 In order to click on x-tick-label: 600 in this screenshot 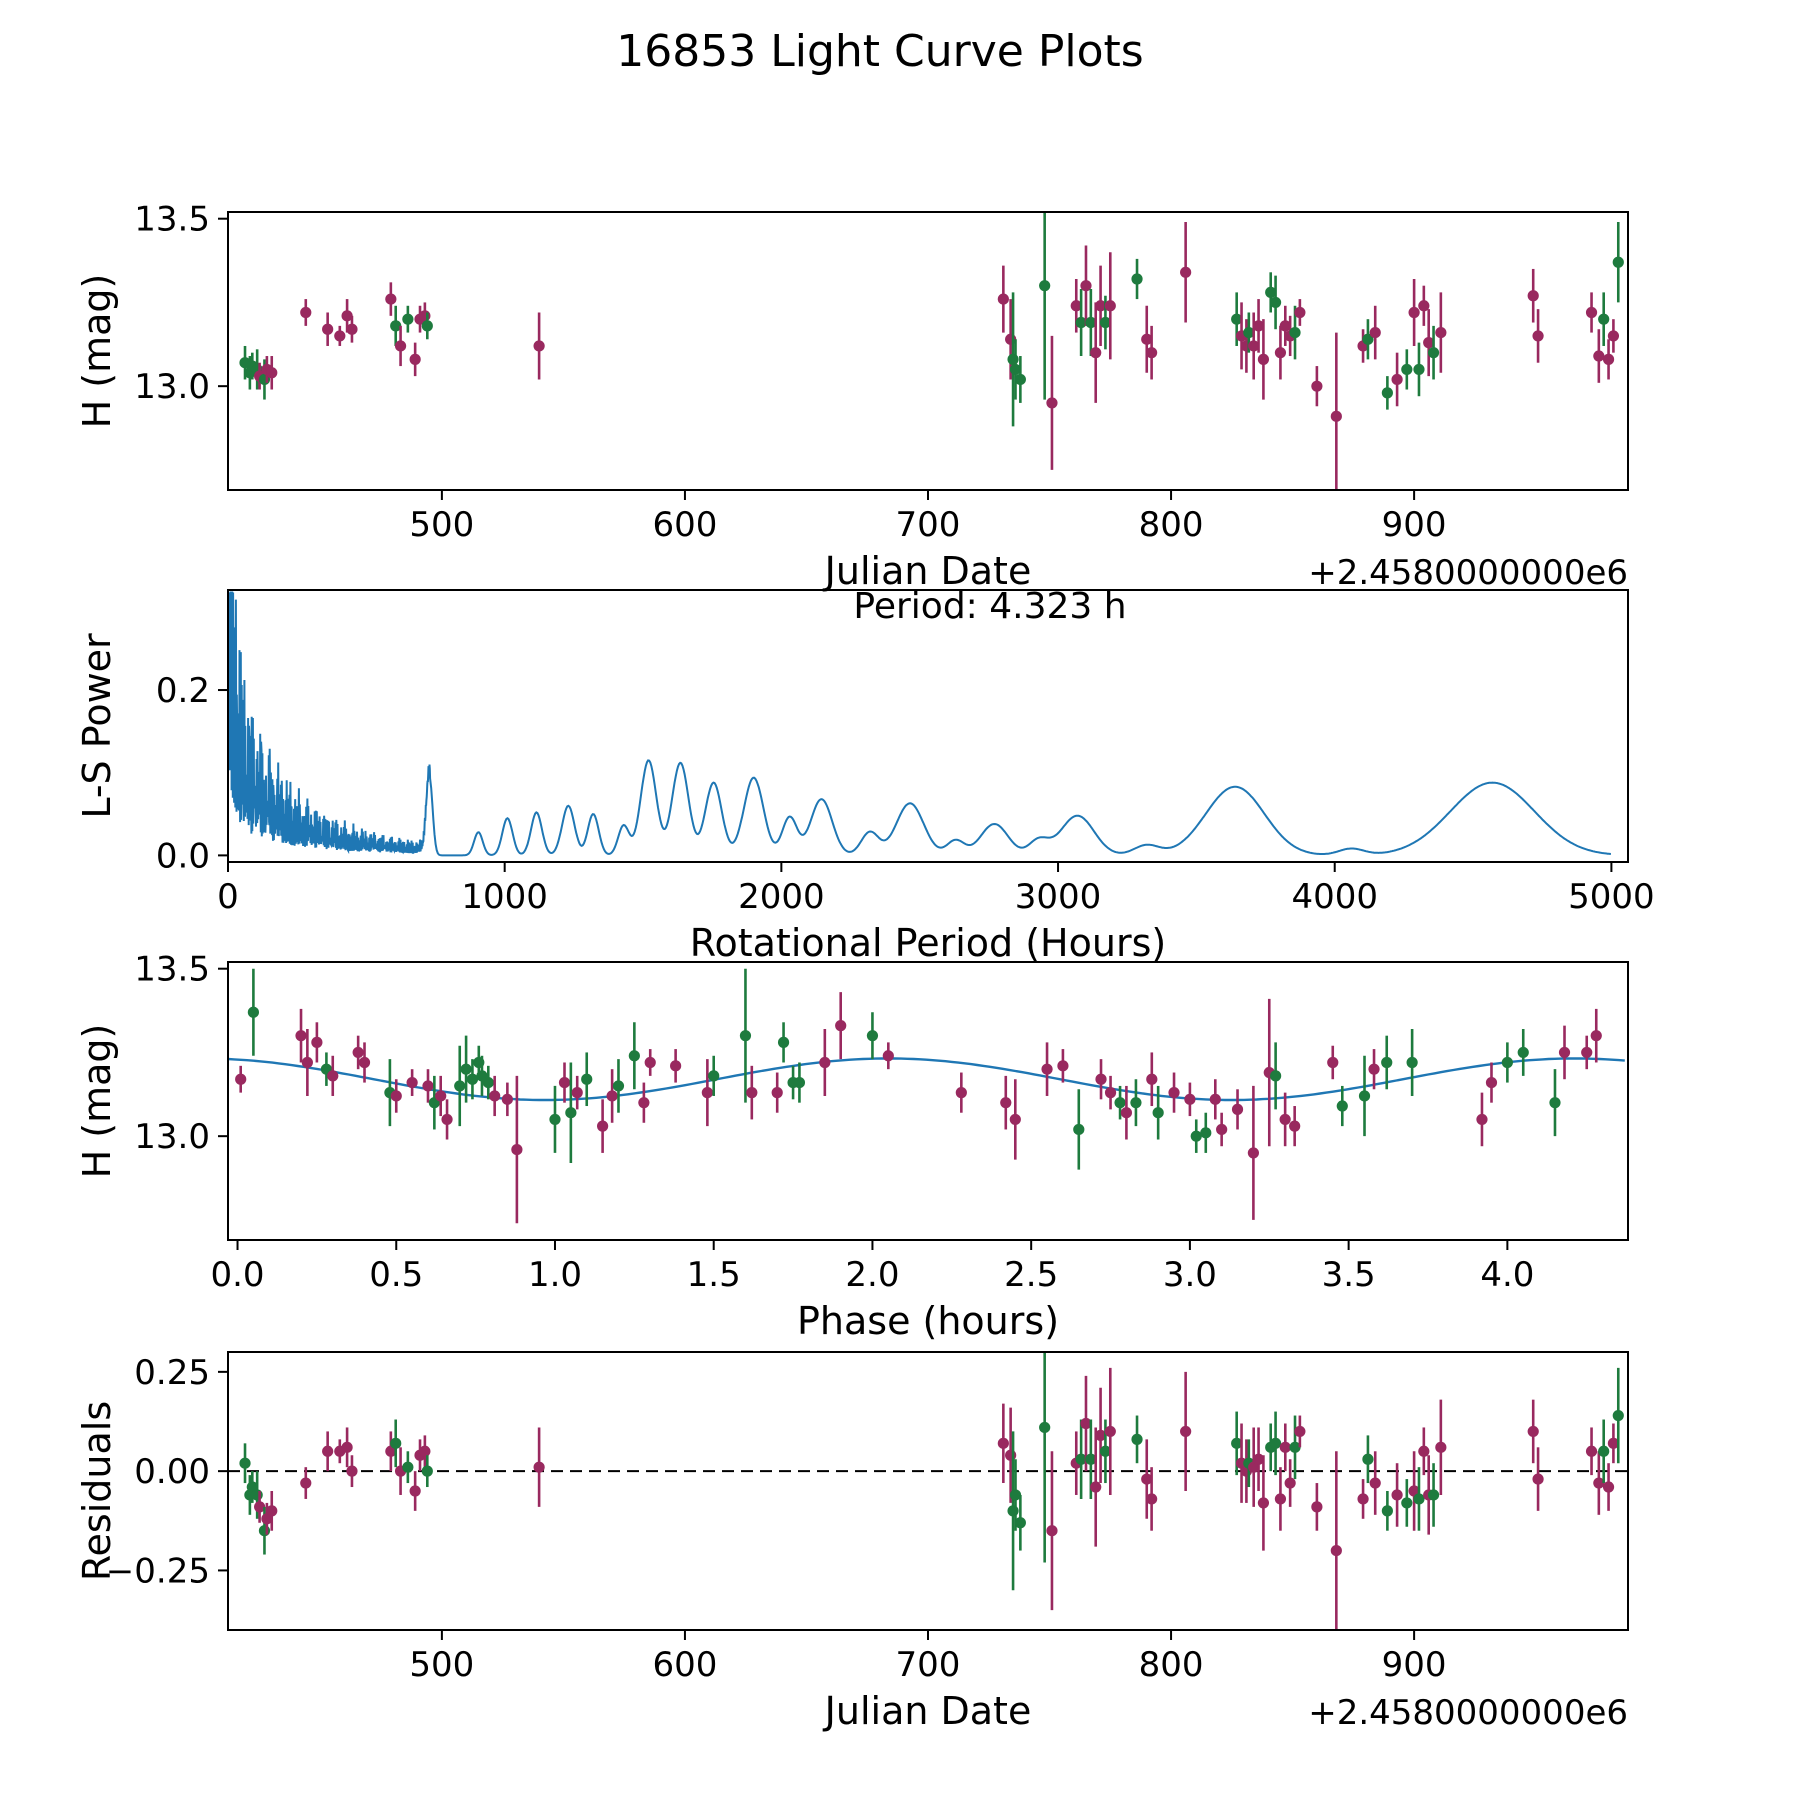, I will do `click(684, 525)`.